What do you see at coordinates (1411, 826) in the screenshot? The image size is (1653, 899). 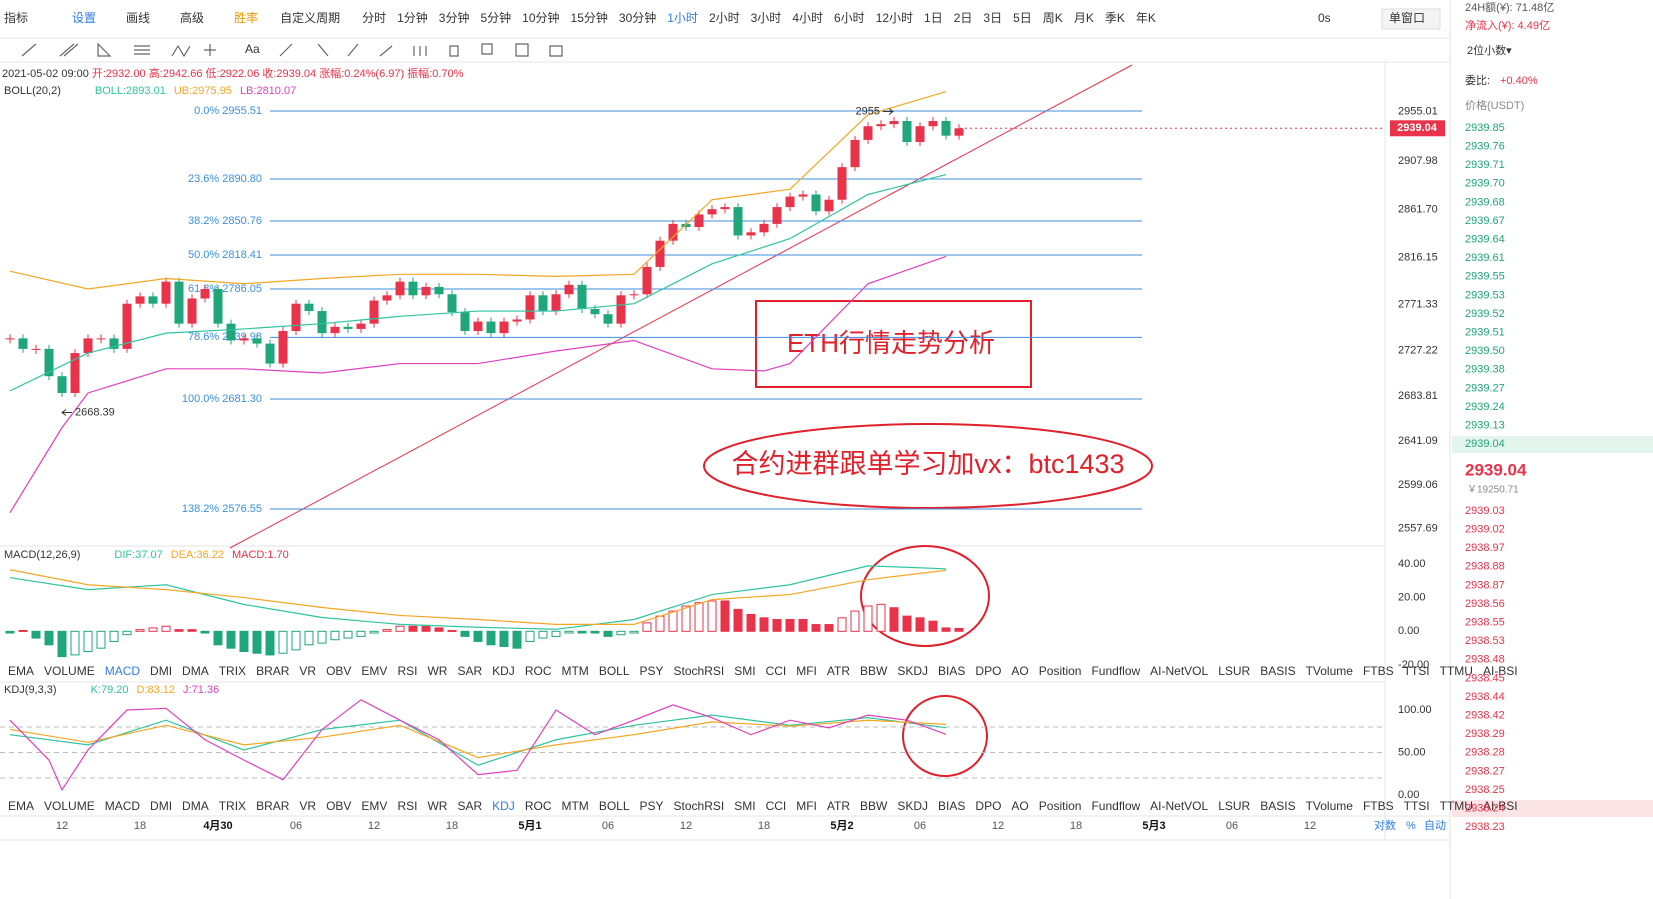 I see `axis-mode: %` at bounding box center [1411, 826].